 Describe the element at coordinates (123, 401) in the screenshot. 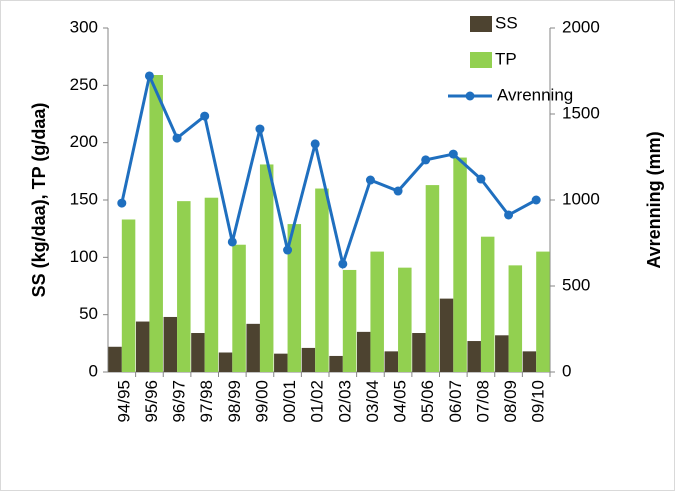

I see `x-tick-label: 94/95` at that location.